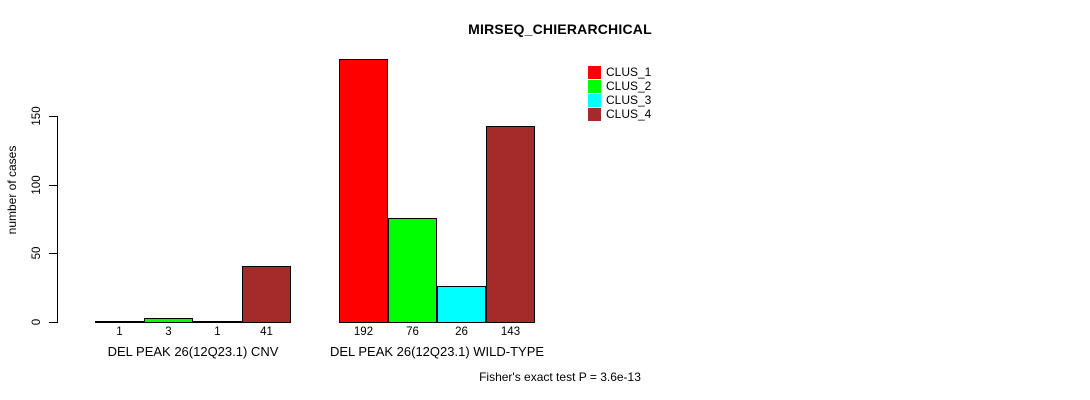 The image size is (1090, 400). What do you see at coordinates (37, 185) in the screenshot?
I see `y-tick-label: 100` at bounding box center [37, 185].